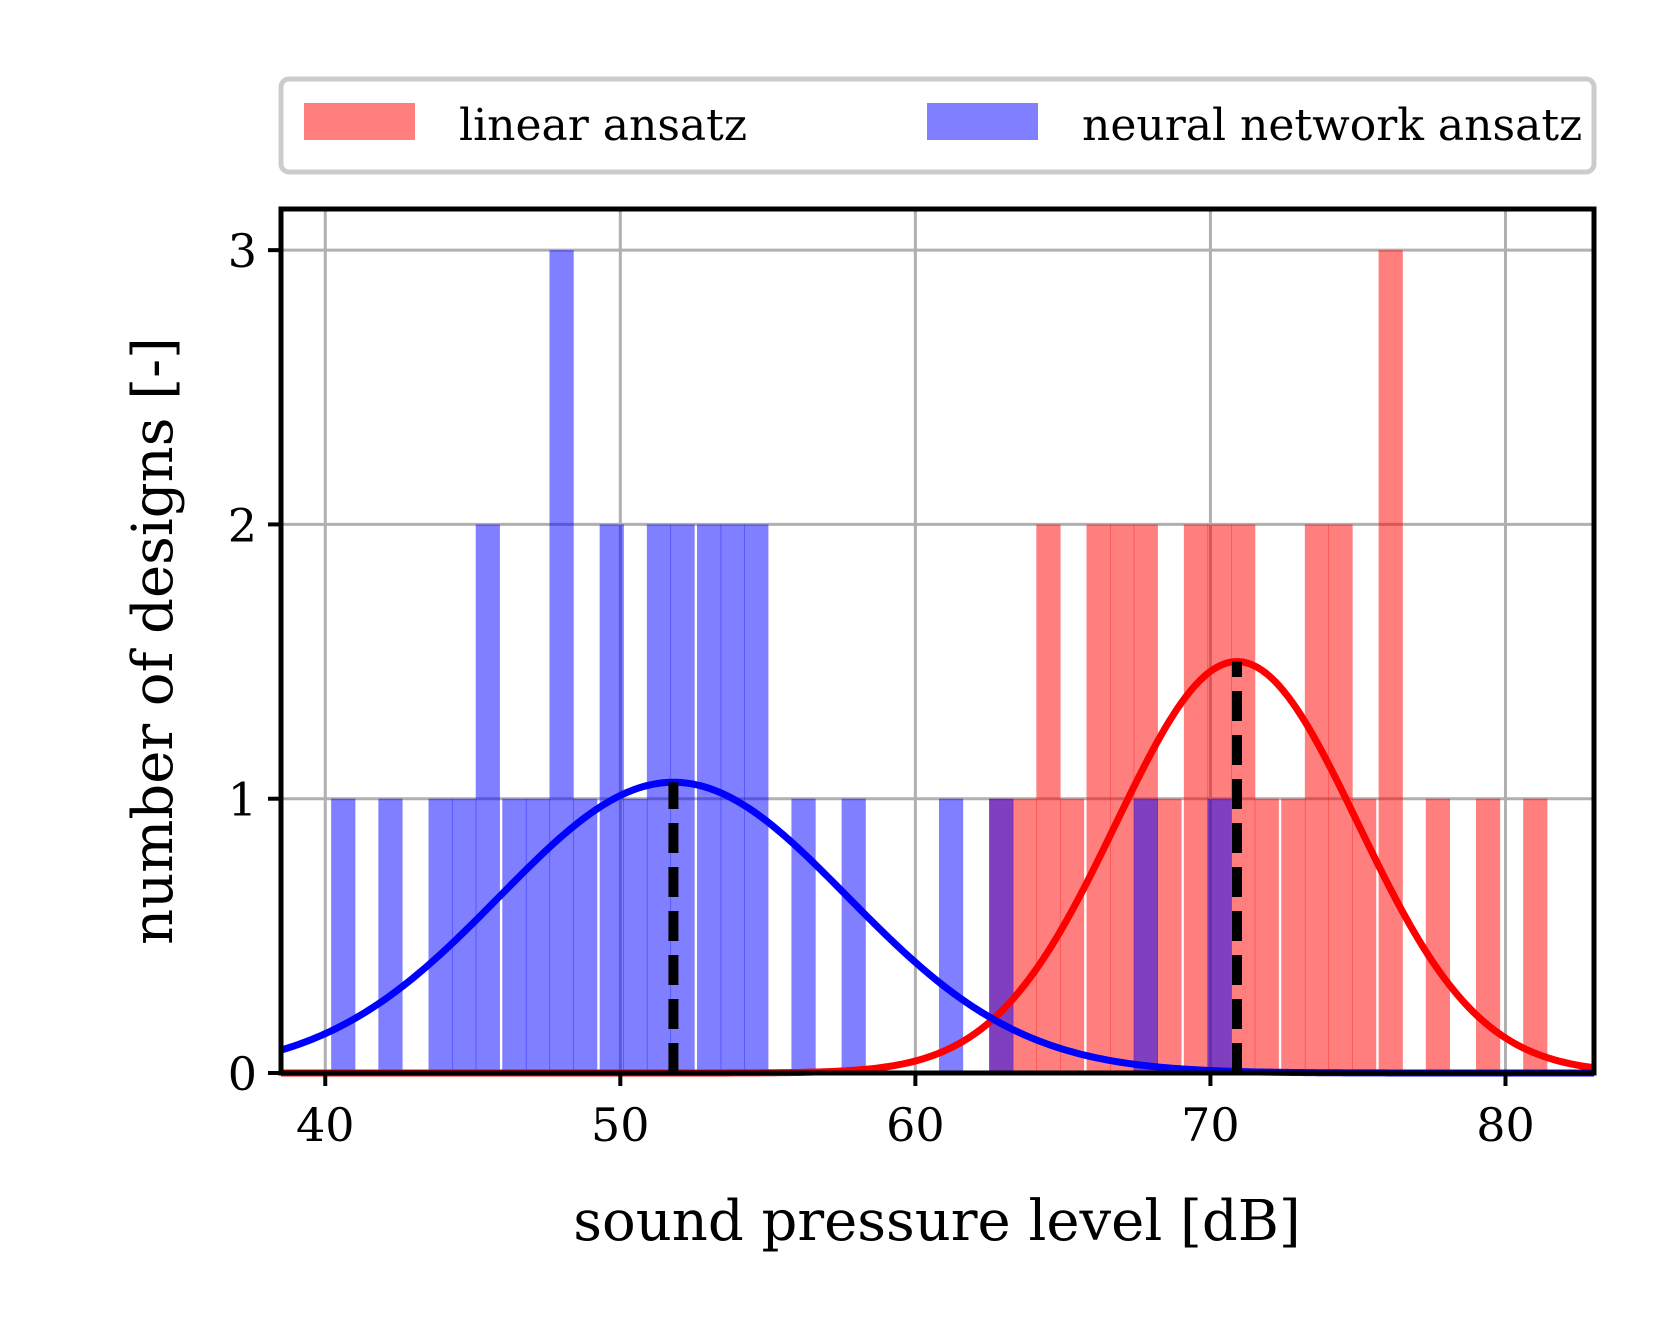  Describe the element at coordinates (359, 121) in the screenshot. I see `legend-swatch-linear` at that location.